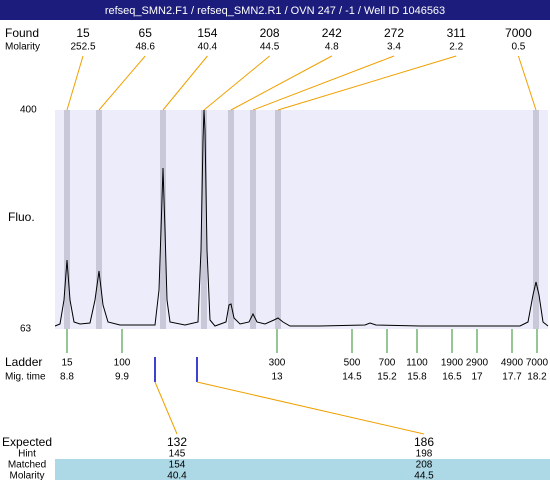  What do you see at coordinates (332, 33) in the screenshot?
I see `found-size: 242` at bounding box center [332, 33].